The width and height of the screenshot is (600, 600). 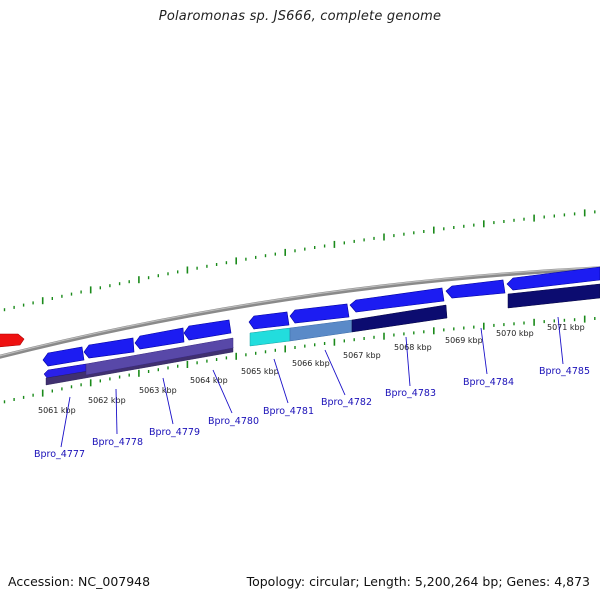 What do you see at coordinates (233, 421) in the screenshot?
I see `gene-label: Bpro_4780` at bounding box center [233, 421].